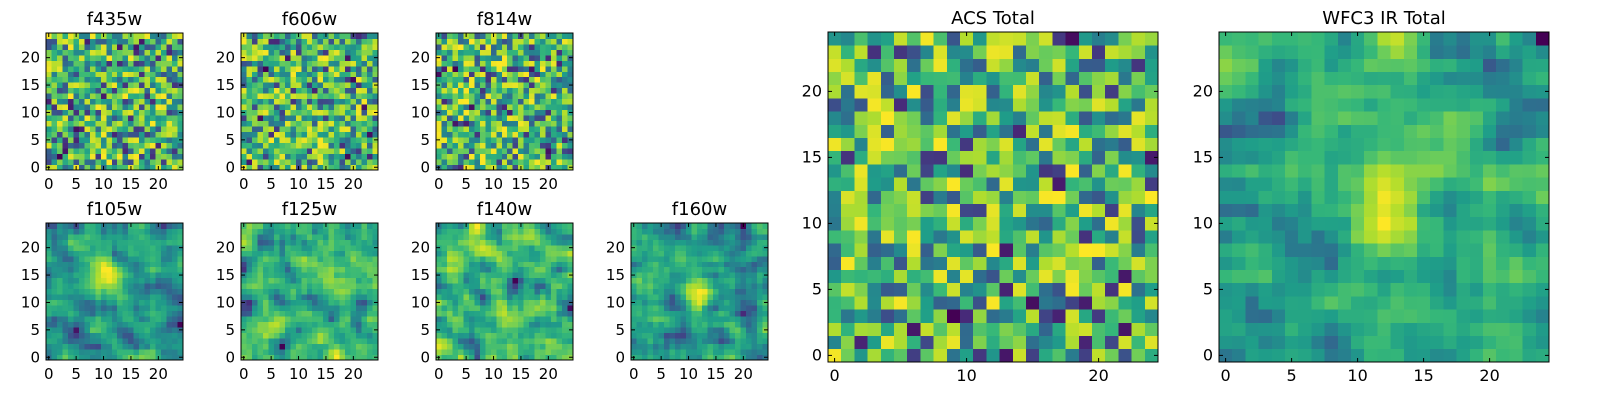 The width and height of the screenshot is (1600, 404). Describe the element at coordinates (244, 184) in the screenshot. I see `x-tick-label: 0` at that location.